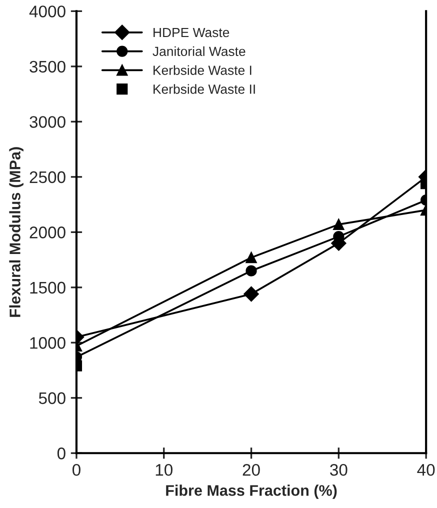  What do you see at coordinates (192, 33) in the screenshot?
I see `legend-label: HDPE Waste` at bounding box center [192, 33].